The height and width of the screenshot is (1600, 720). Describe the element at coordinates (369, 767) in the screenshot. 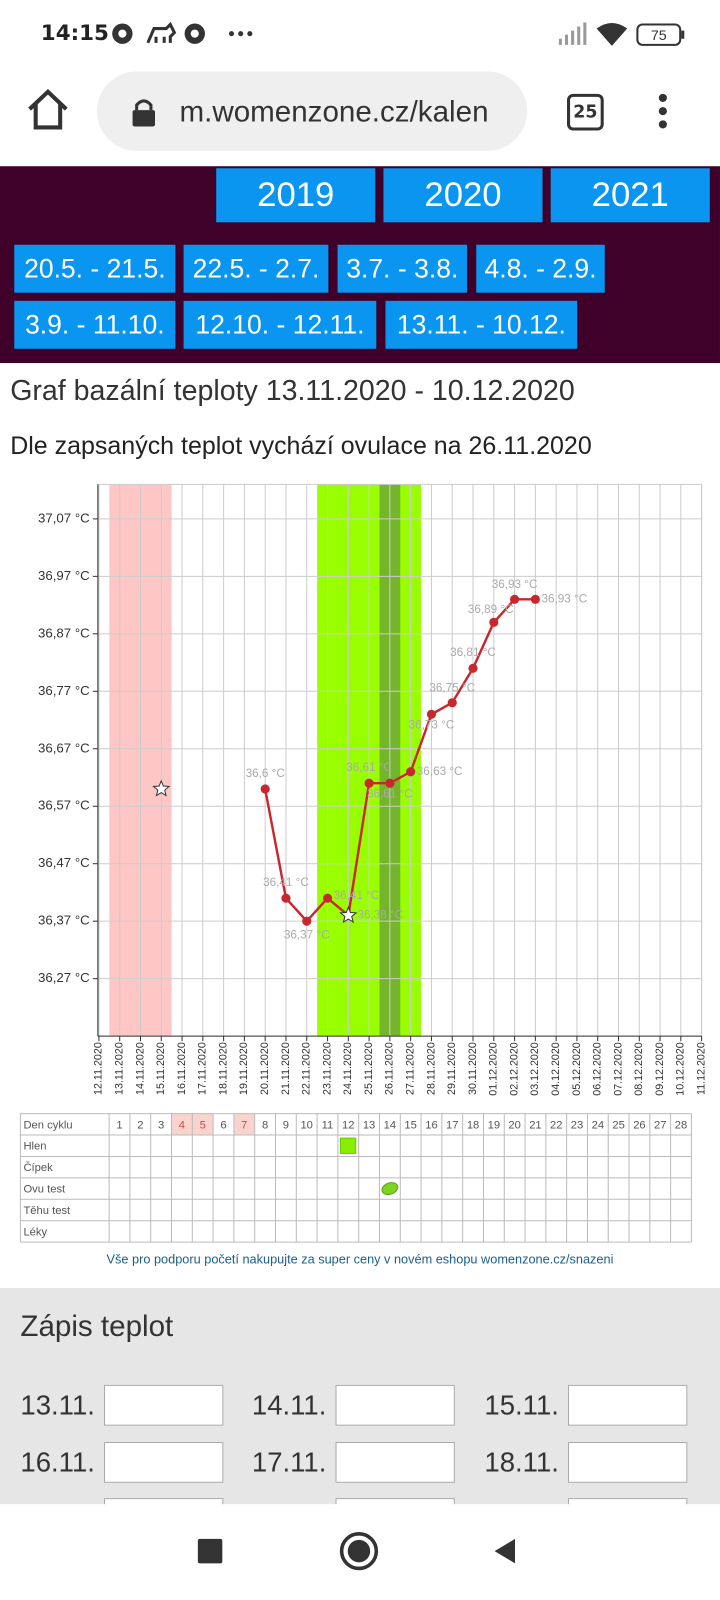

I see `data-label: 36,61 °C` at that location.